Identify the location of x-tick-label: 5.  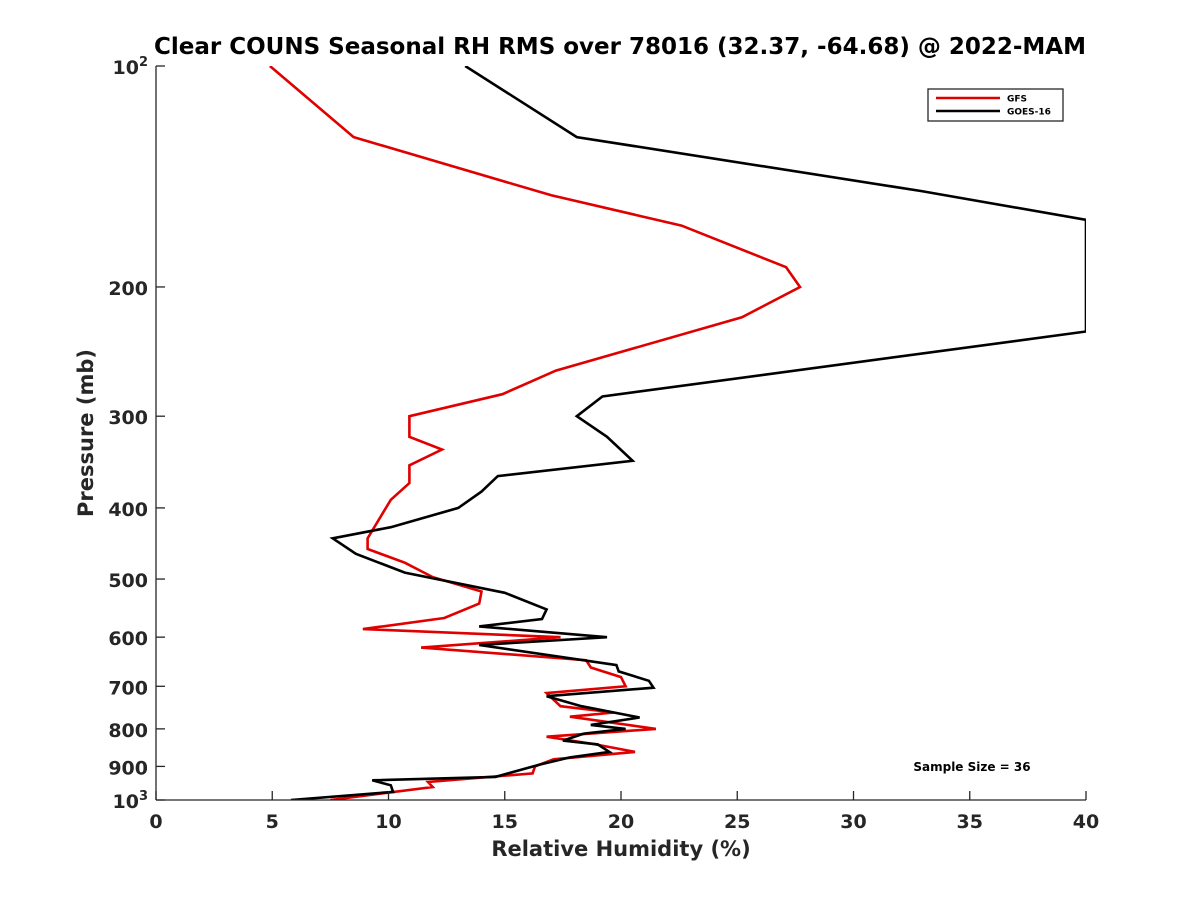
(272, 822).